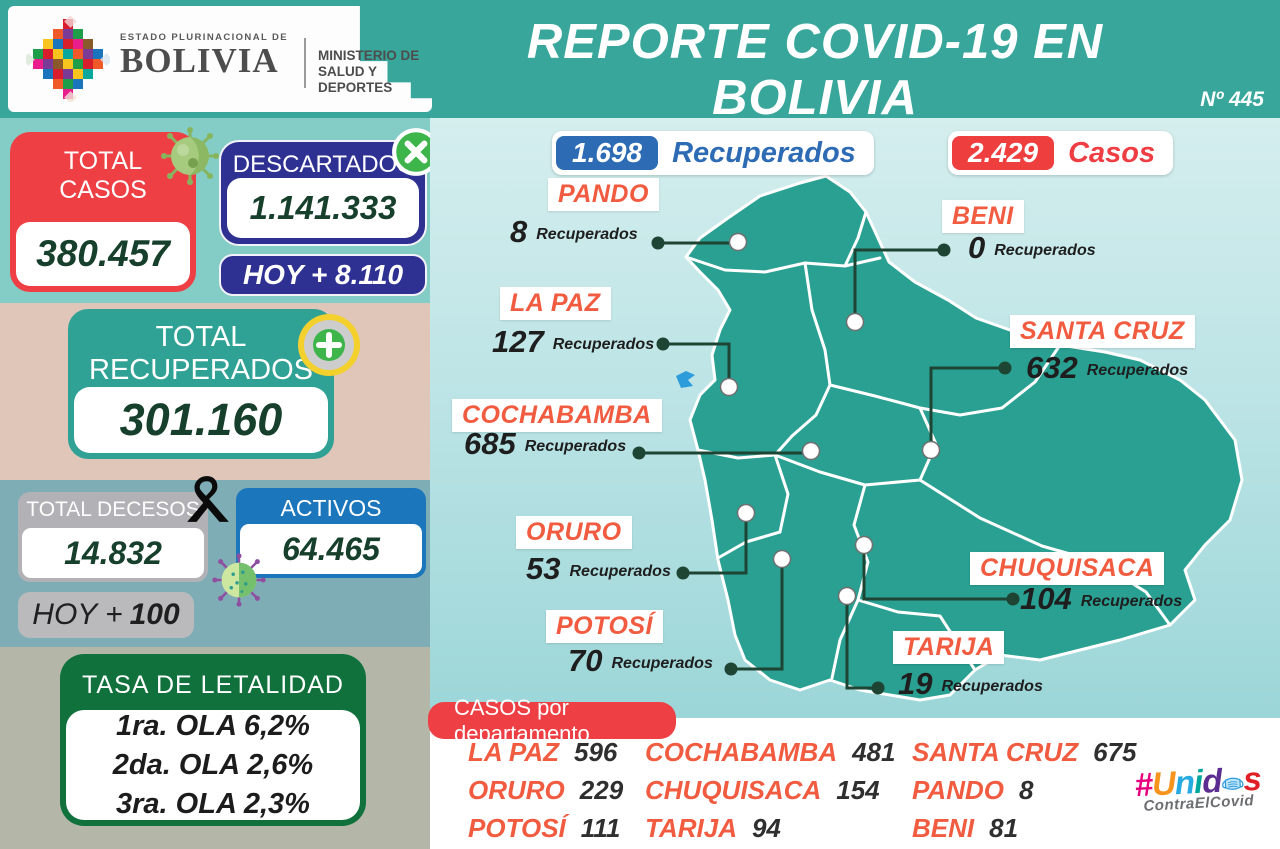 The height and width of the screenshot is (849, 1280). What do you see at coordinates (190, 156) in the screenshot?
I see `virus-icon` at bounding box center [190, 156].